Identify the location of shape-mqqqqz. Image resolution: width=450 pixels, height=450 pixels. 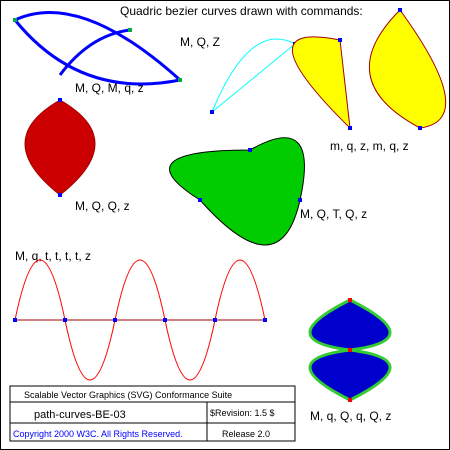
(350, 350).